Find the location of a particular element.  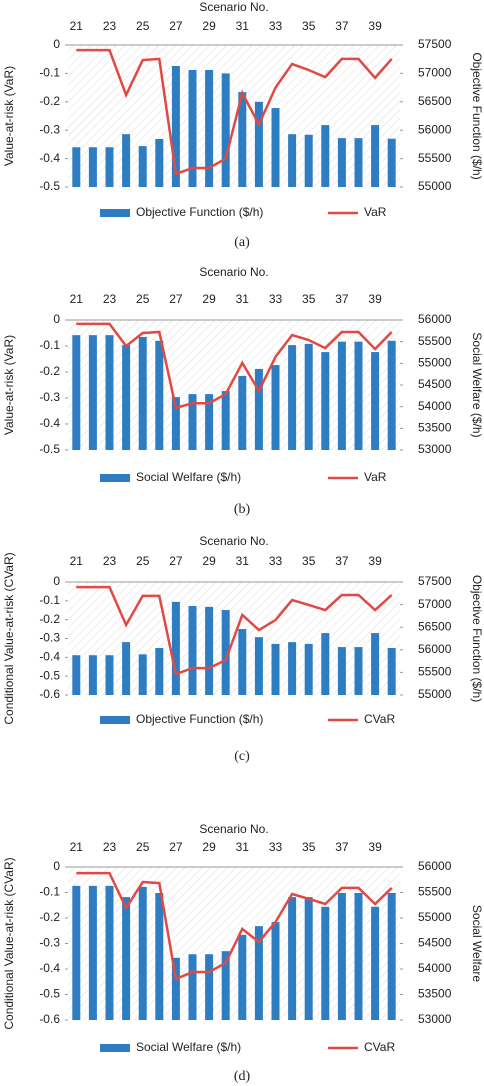

y2-tick-label: 54500 is located at coordinates (435, 943).